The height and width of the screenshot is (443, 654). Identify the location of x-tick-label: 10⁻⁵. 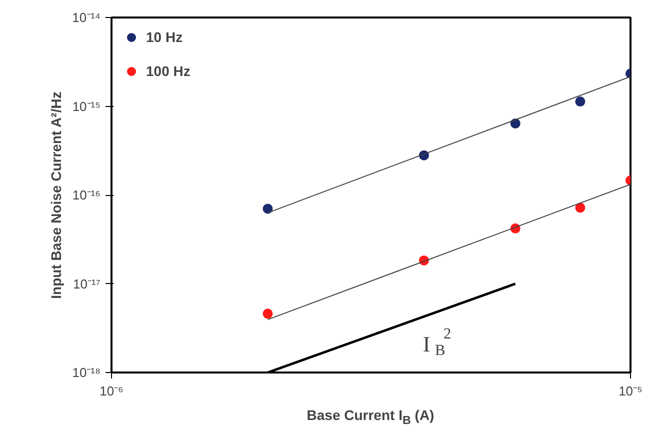
(630, 391).